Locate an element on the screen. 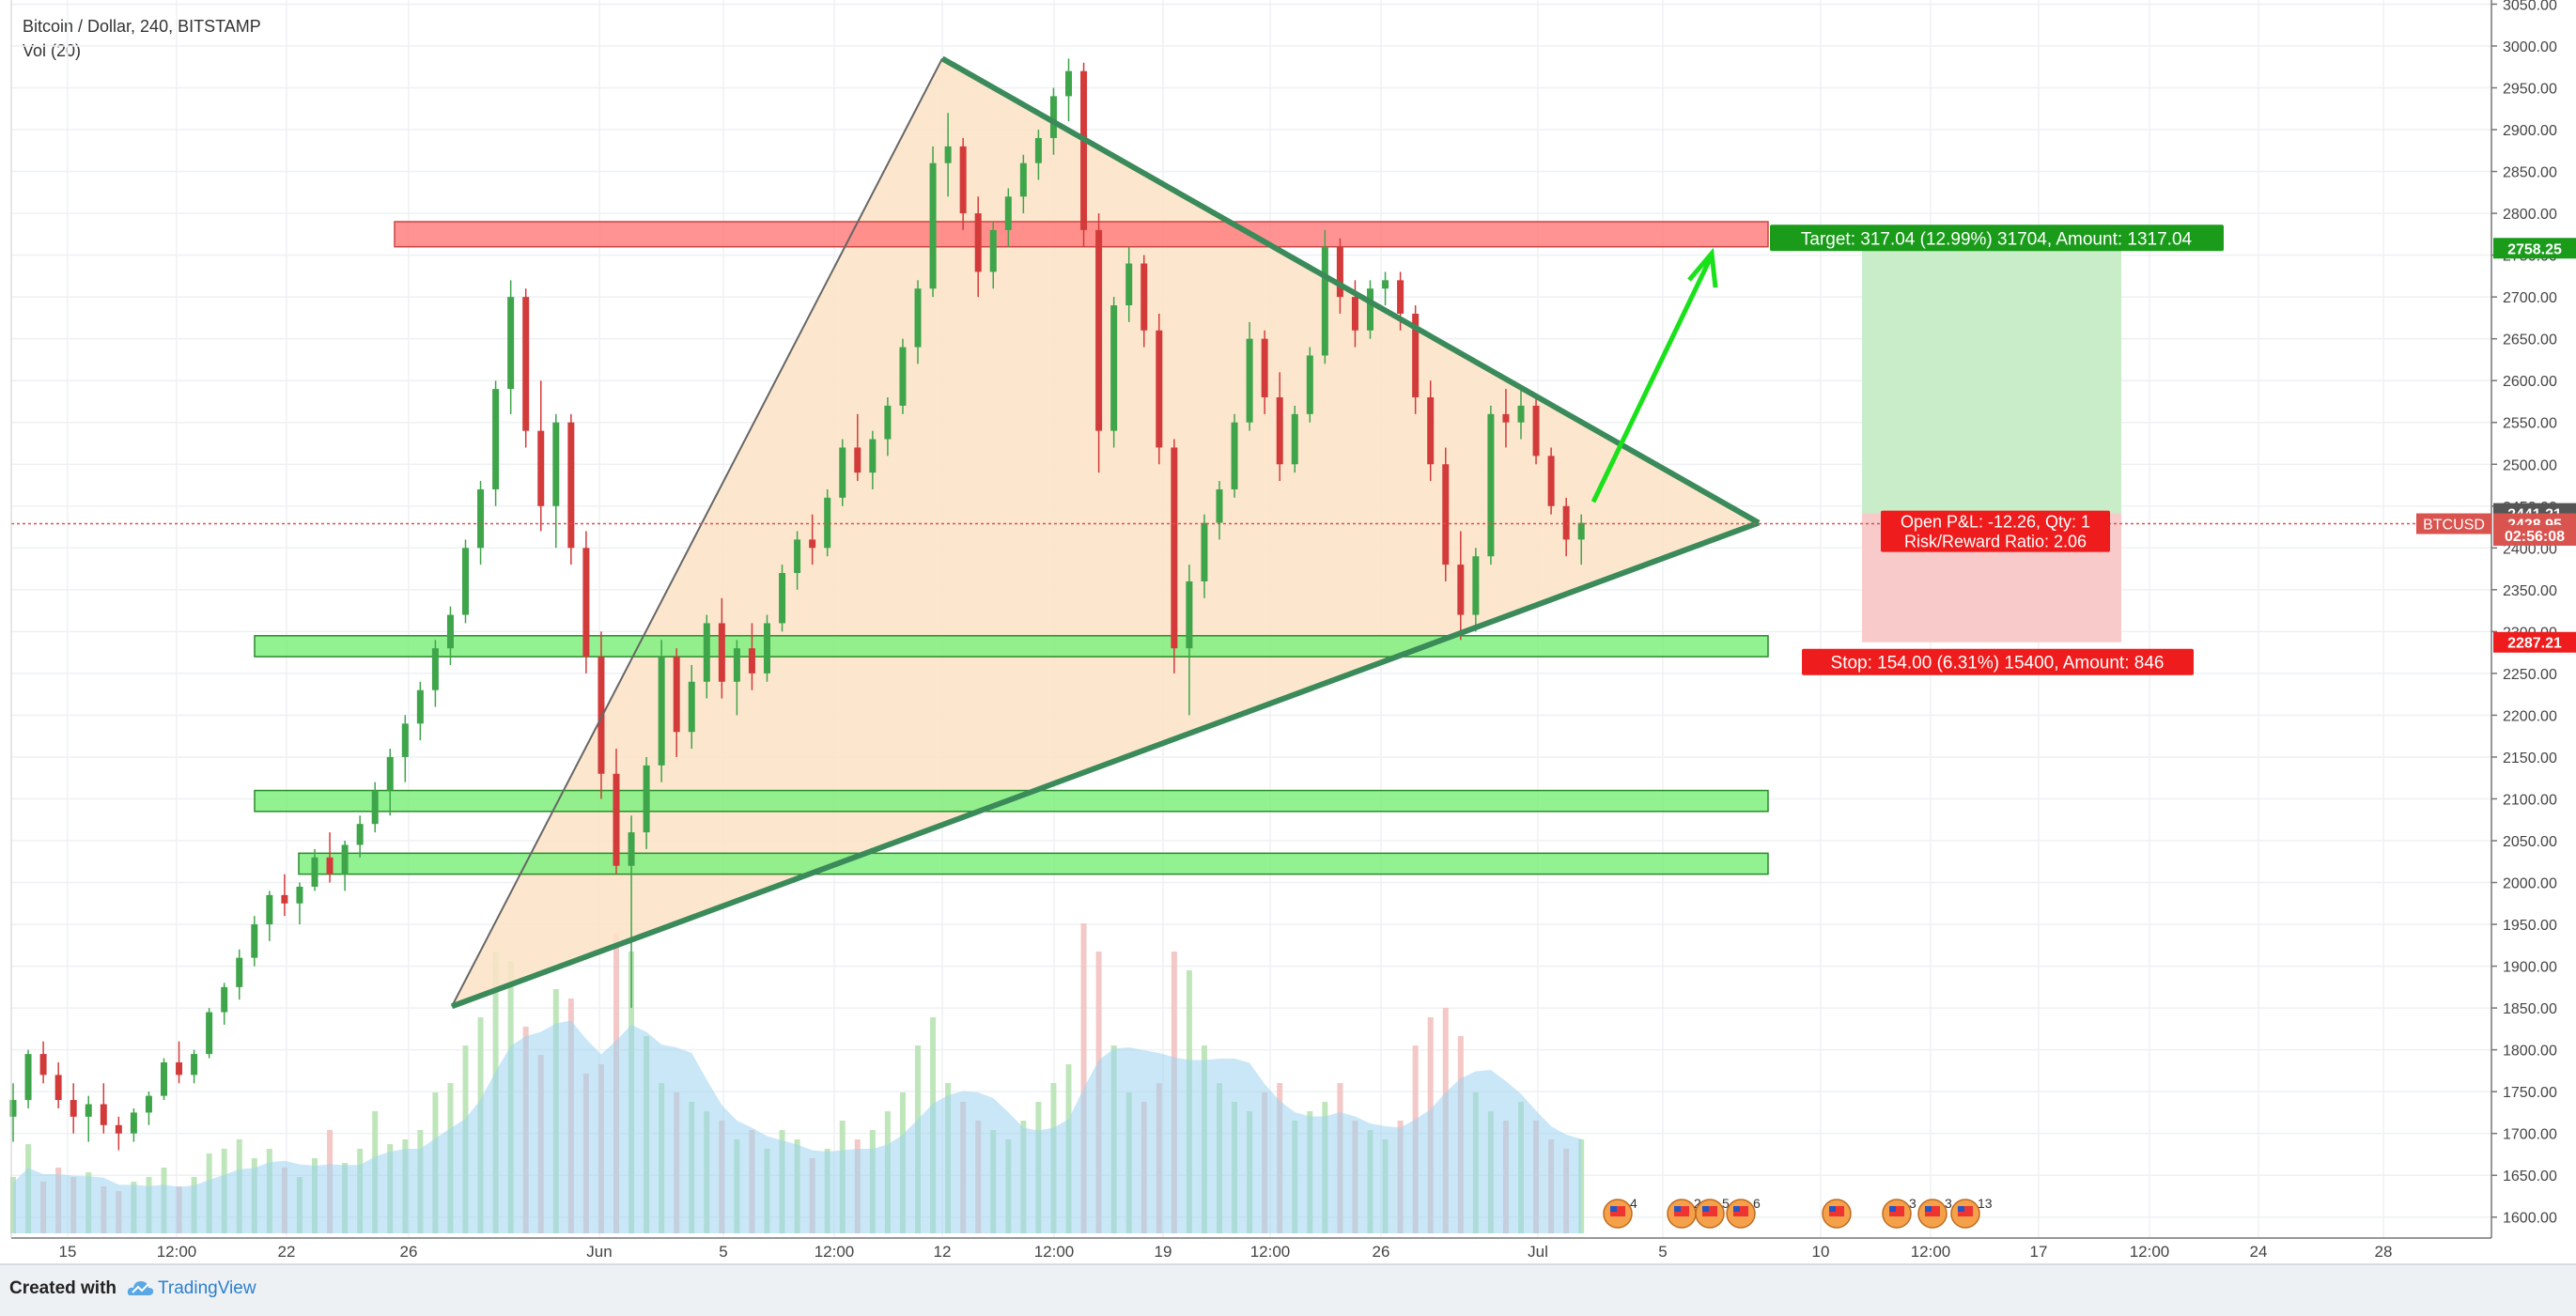 Image resolution: width=2576 pixels, height=1316 pixels. event-flag-icon: 2 is located at coordinates (1684, 1212).